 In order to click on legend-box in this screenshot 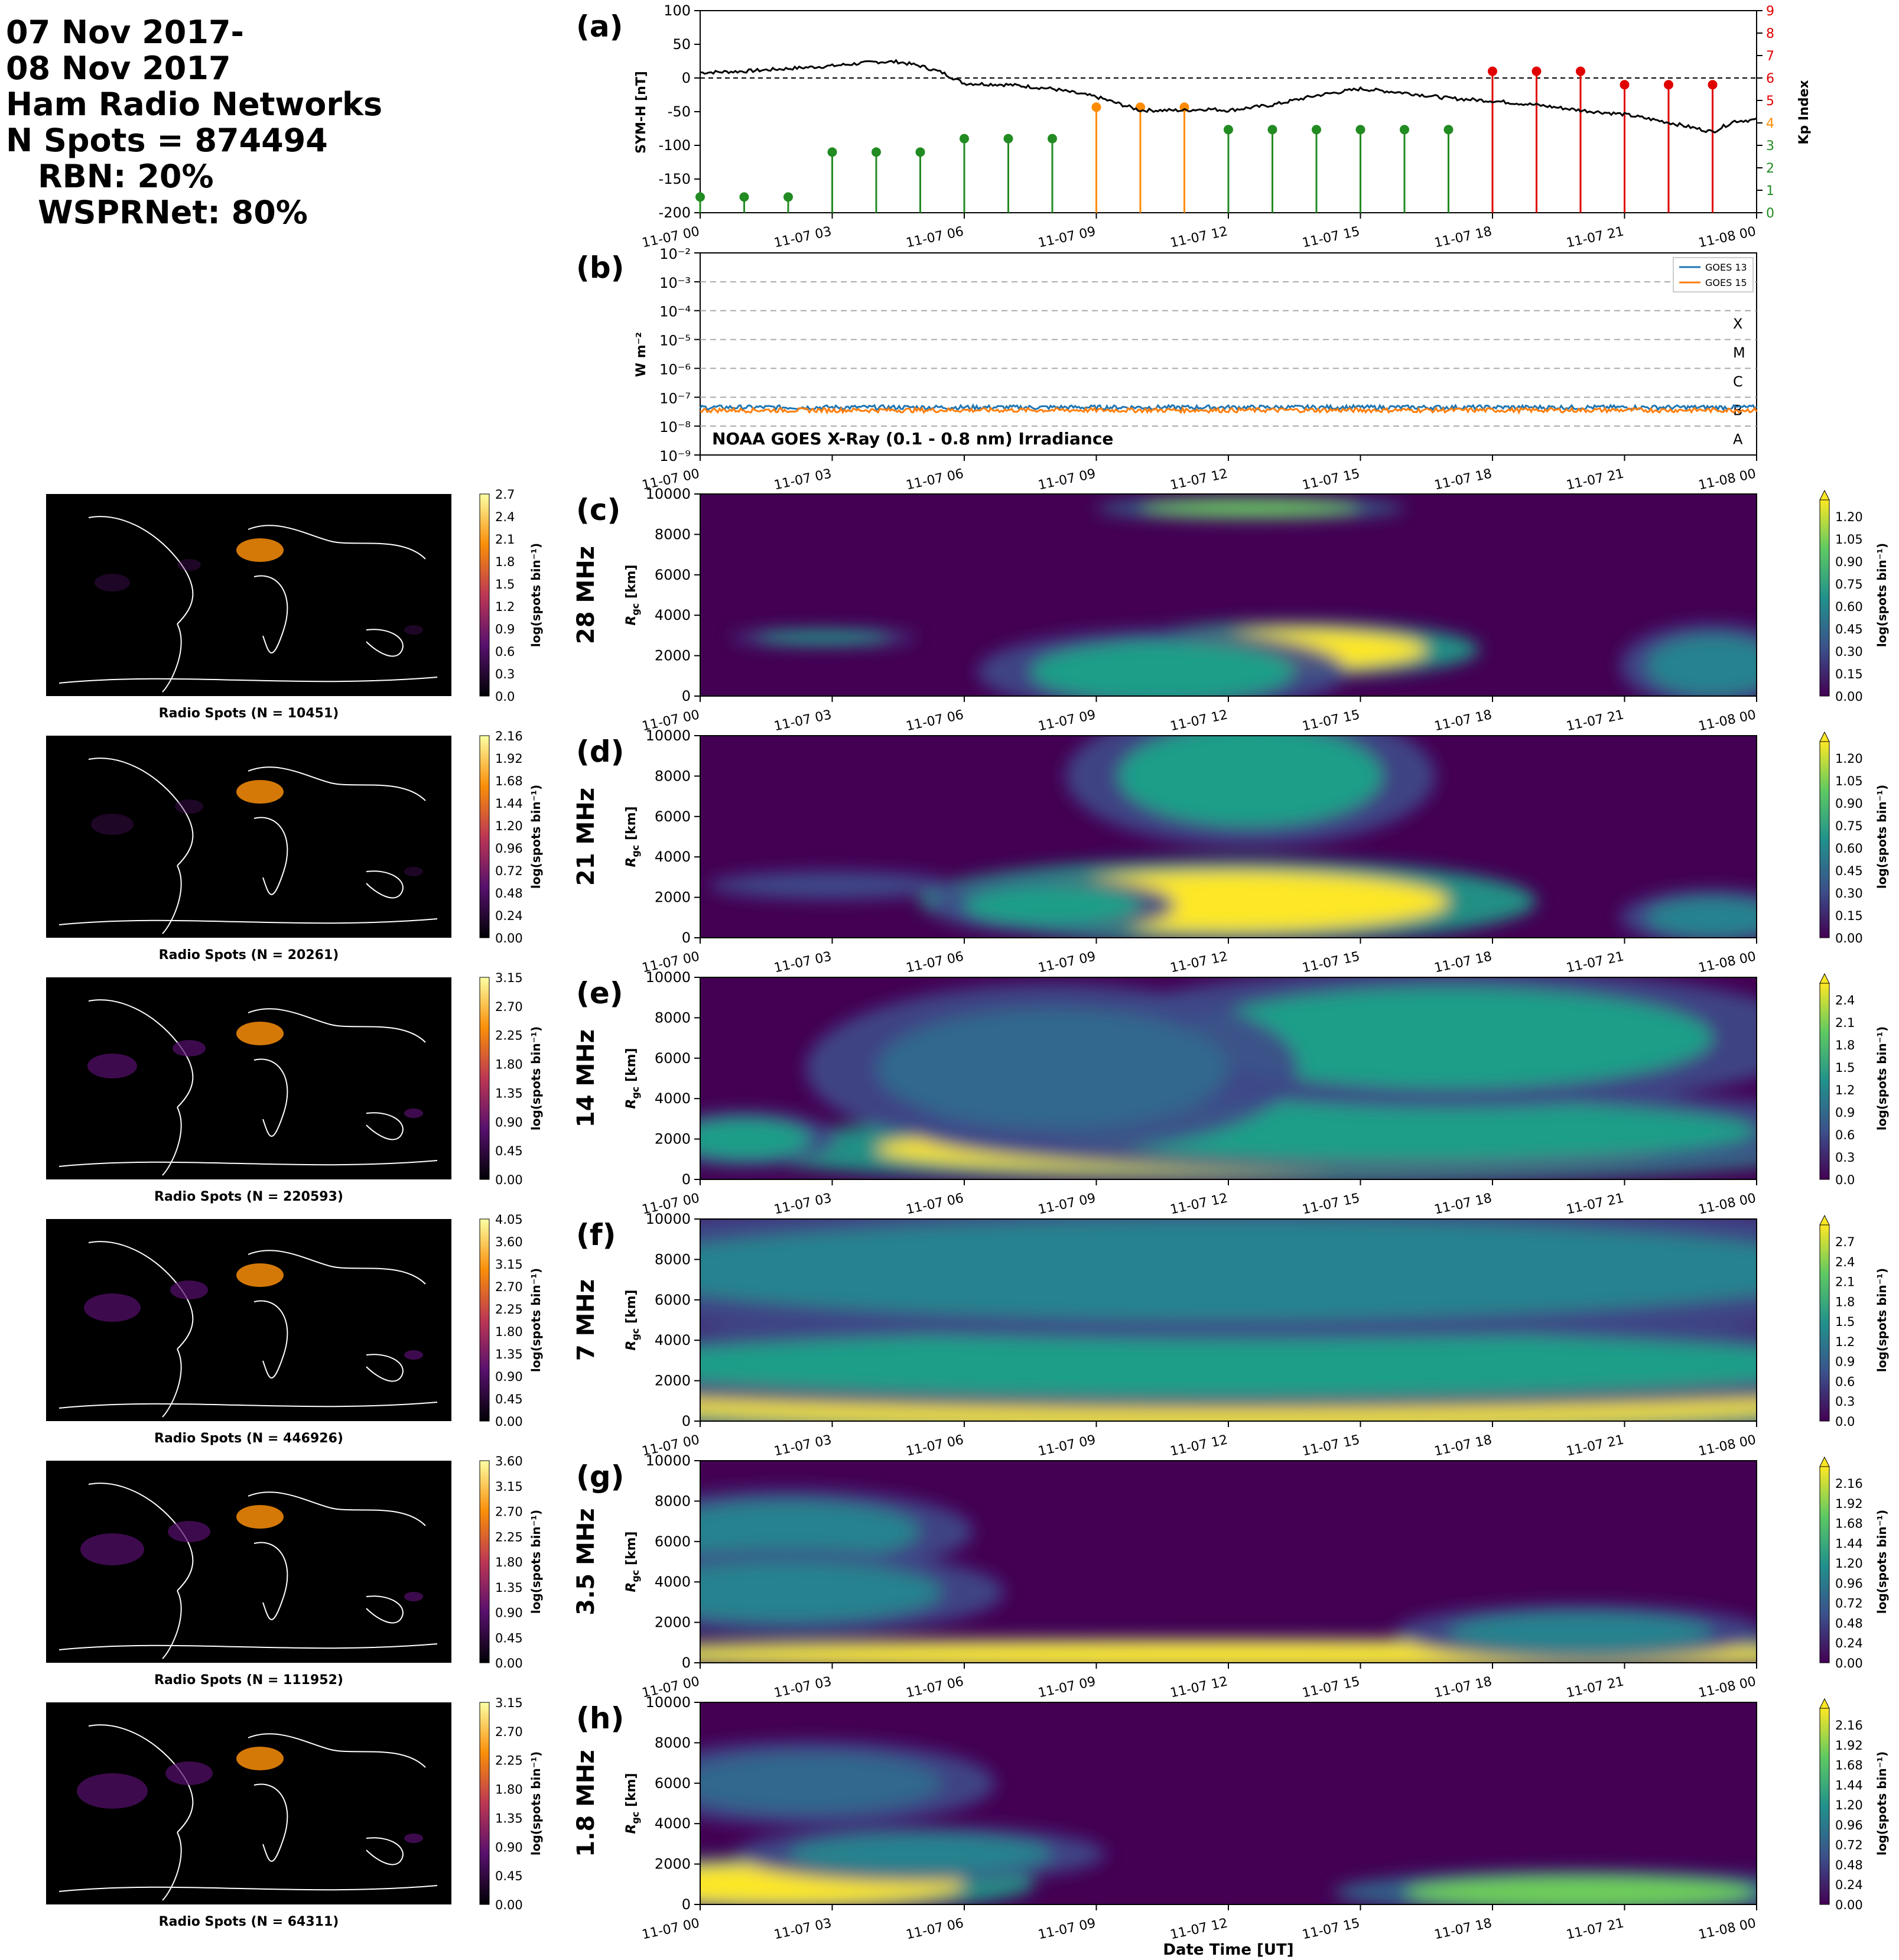, I will do `click(1713, 274)`.